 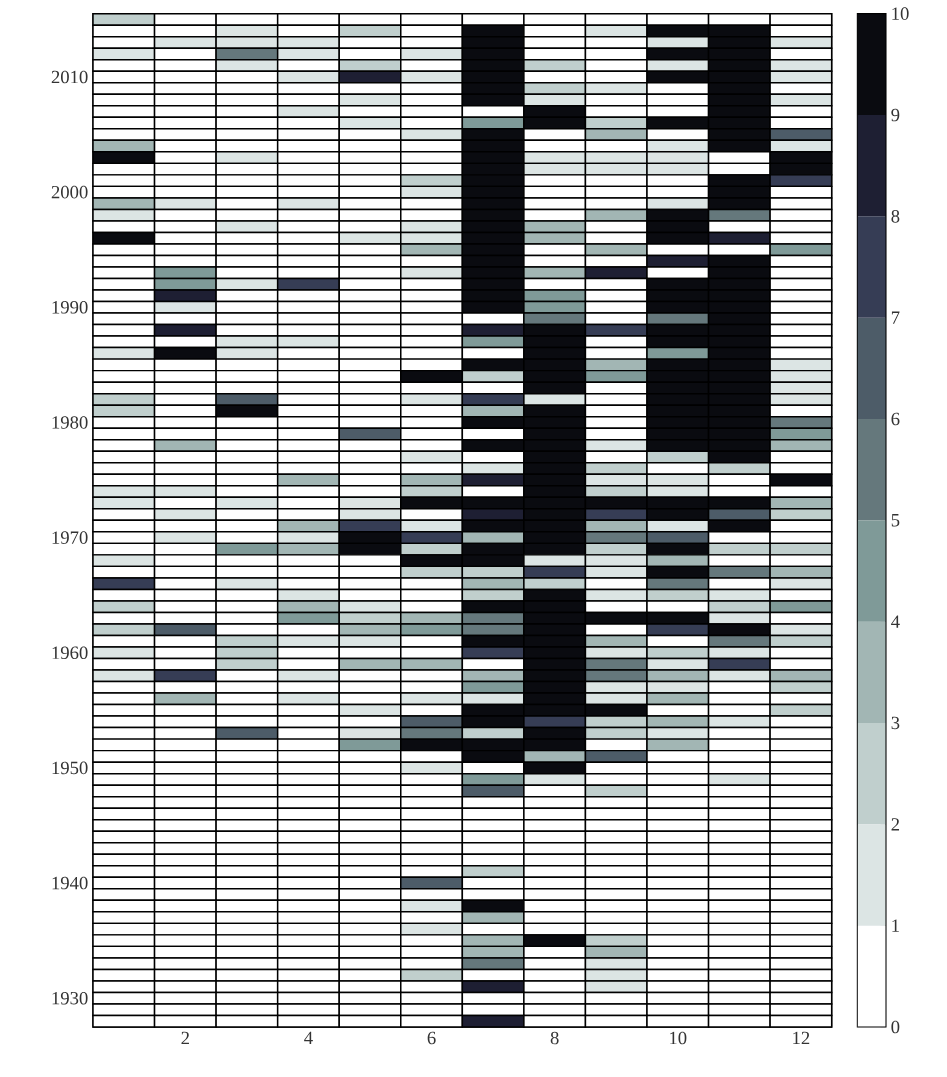 I want to click on color-bar-label: 3, so click(x=895, y=723).